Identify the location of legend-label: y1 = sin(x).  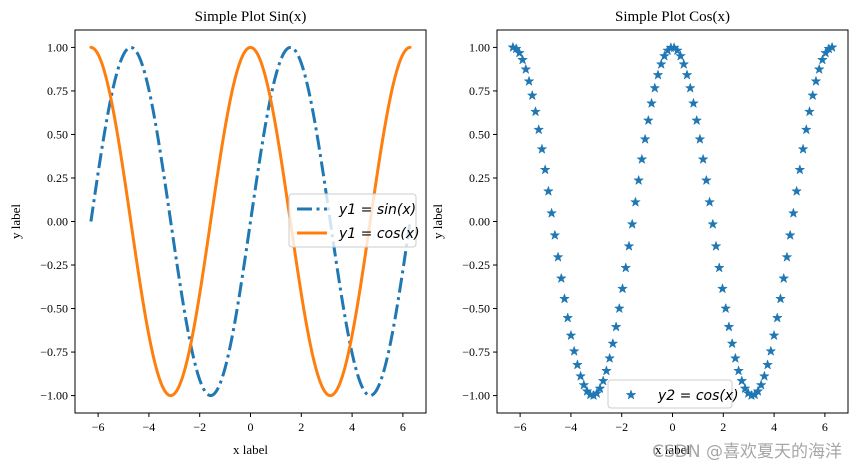
(377, 210).